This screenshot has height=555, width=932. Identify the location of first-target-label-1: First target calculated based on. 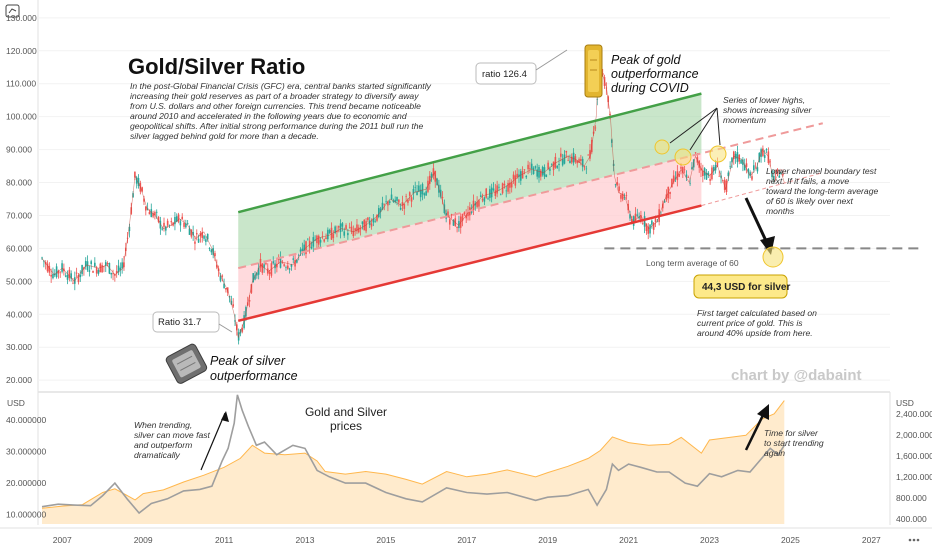
(757, 313).